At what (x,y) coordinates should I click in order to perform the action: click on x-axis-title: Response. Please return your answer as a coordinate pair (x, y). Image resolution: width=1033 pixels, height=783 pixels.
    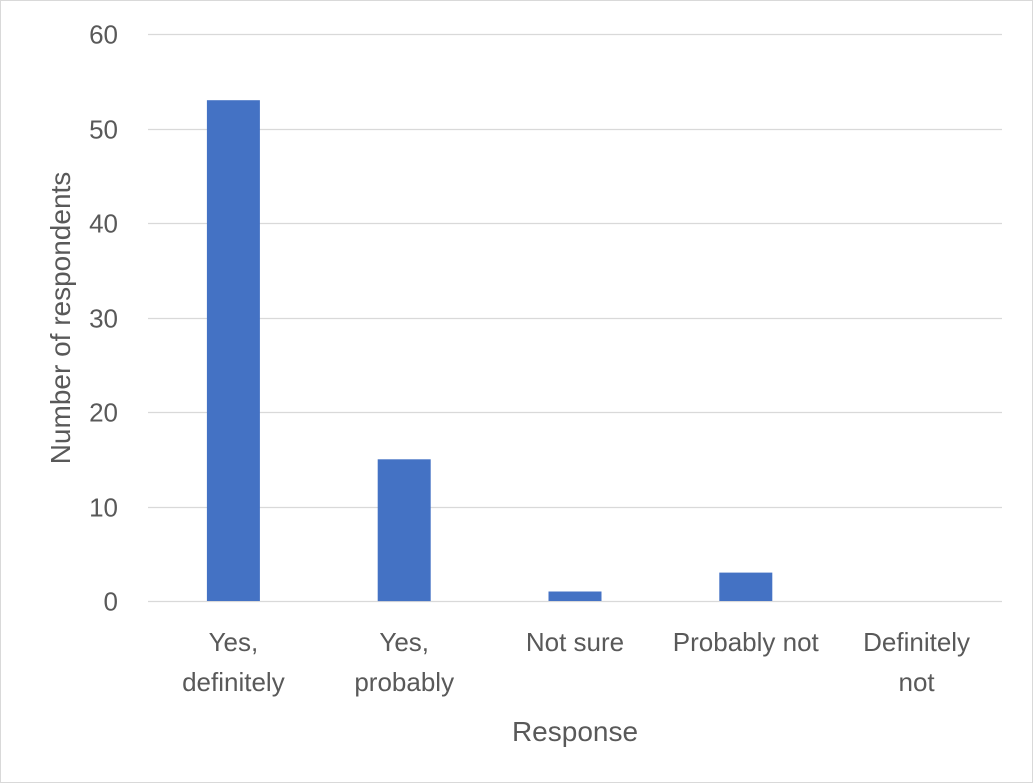
    Looking at the image, I should click on (575, 731).